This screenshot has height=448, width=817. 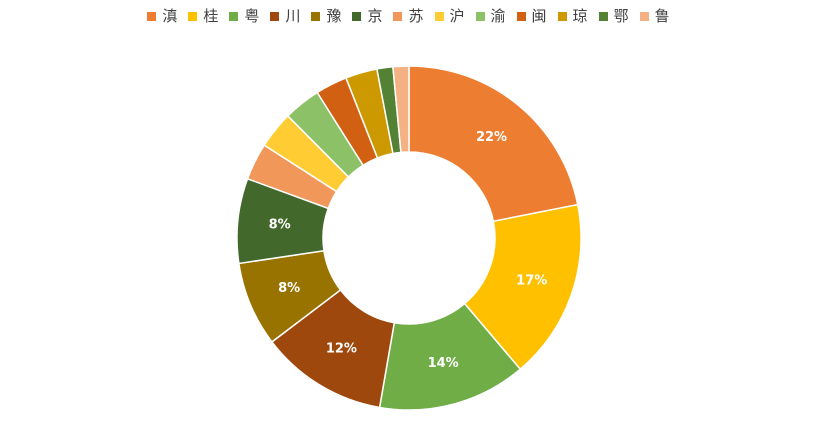 I want to click on legend-label: 苏, so click(x=416, y=15).